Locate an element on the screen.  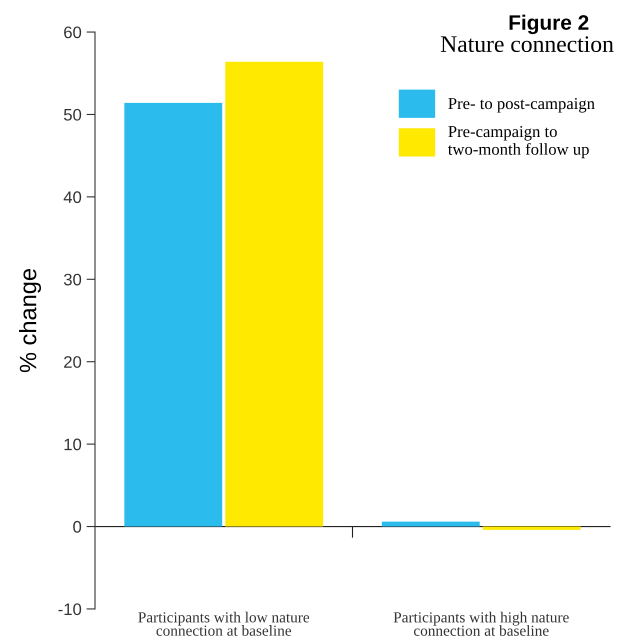
y-tick-label: 60 is located at coordinates (73, 32).